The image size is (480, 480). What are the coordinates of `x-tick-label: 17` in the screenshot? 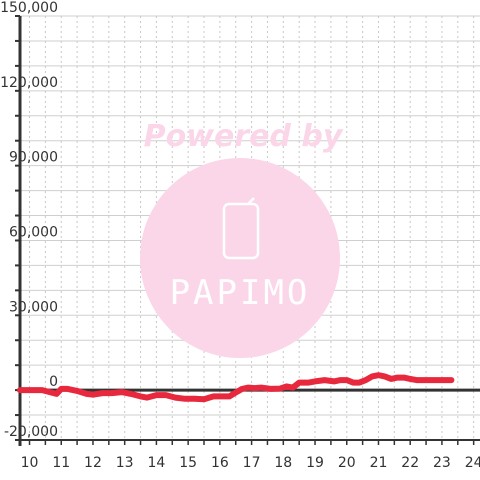 It's located at (252, 463).